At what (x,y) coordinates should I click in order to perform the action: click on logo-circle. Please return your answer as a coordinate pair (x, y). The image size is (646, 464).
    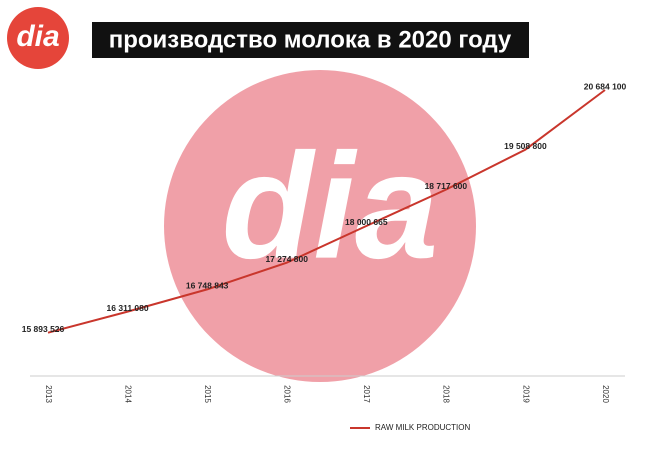
    Looking at the image, I should click on (38, 38).